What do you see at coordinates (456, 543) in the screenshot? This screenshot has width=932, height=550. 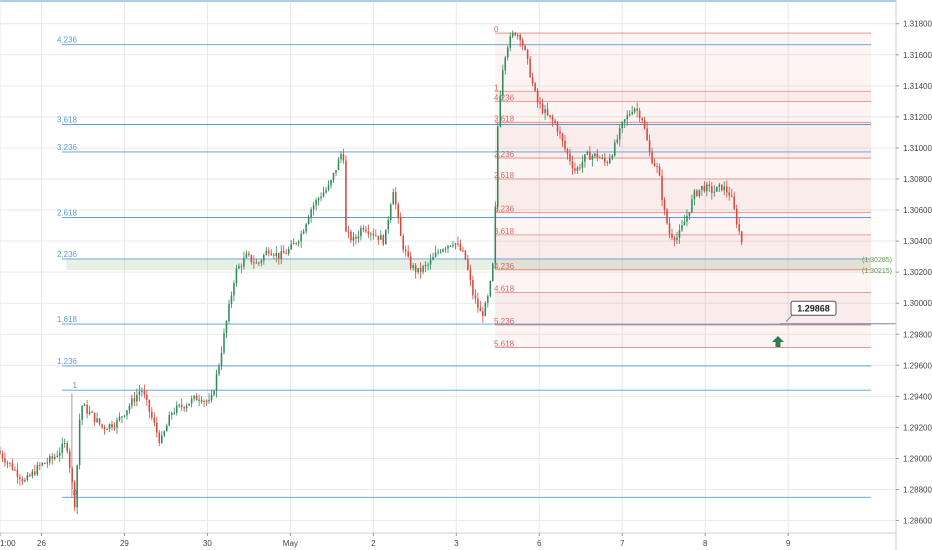 I see `time-tick-label: 3` at bounding box center [456, 543].